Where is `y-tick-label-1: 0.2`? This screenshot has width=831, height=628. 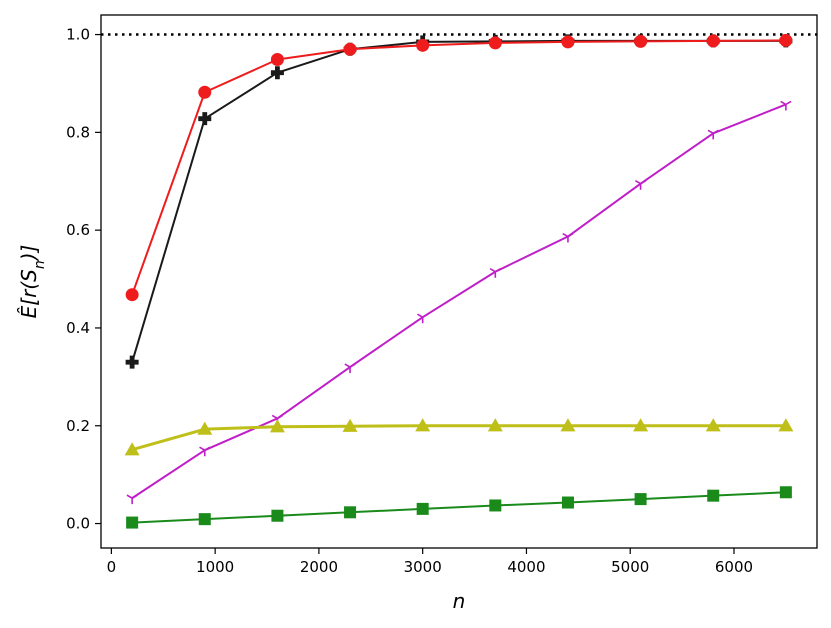
y-tick-label-1: 0.2 is located at coordinates (78, 426).